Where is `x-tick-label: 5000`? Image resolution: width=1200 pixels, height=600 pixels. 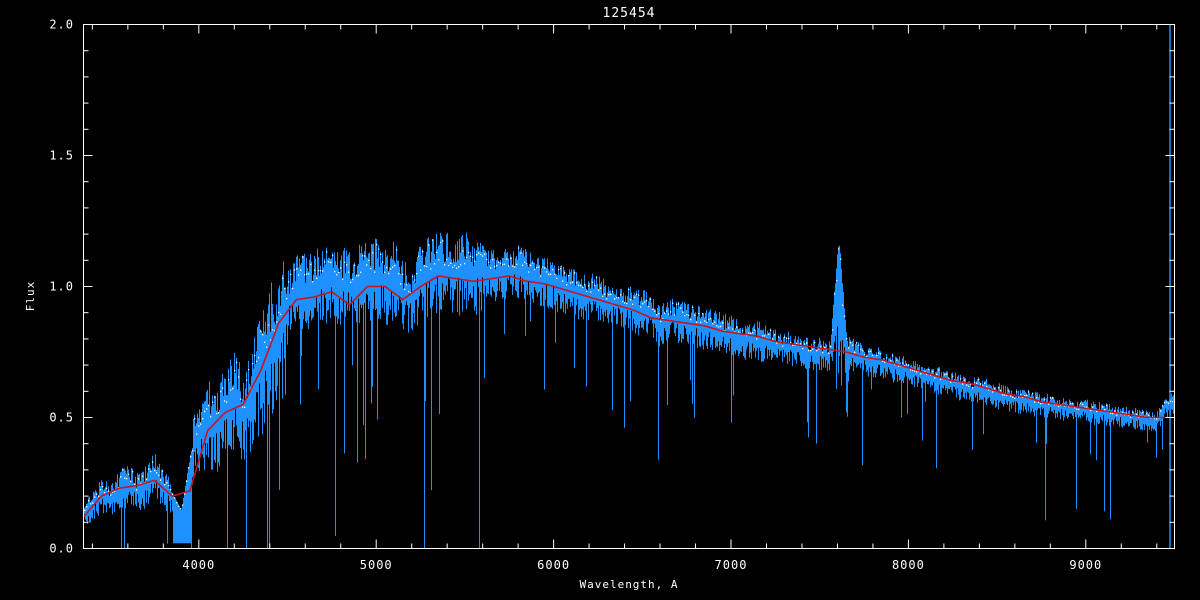
x-tick-label: 5000 is located at coordinates (376, 565).